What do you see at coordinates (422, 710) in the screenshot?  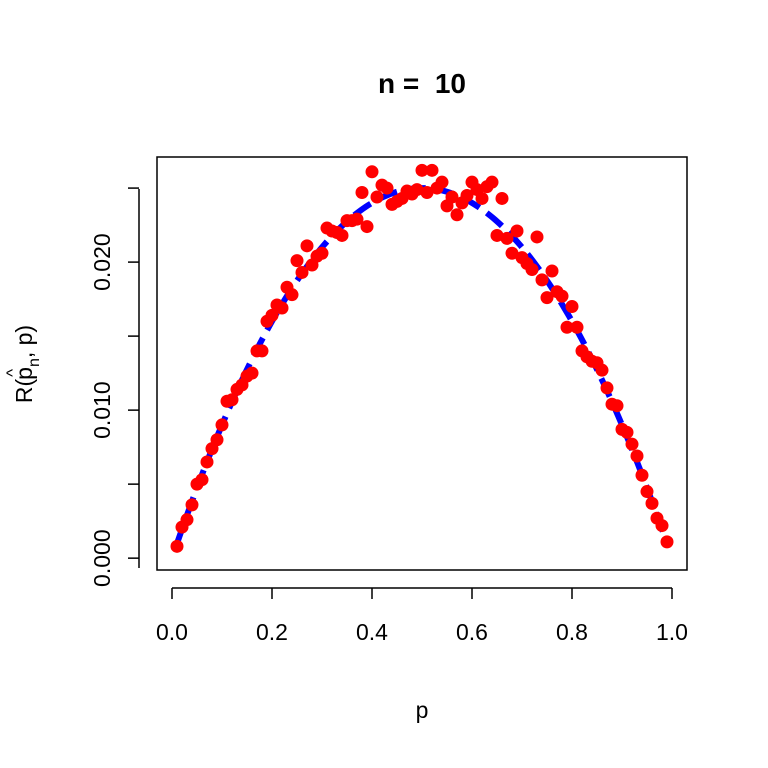 I see `x-axis-label: p` at bounding box center [422, 710].